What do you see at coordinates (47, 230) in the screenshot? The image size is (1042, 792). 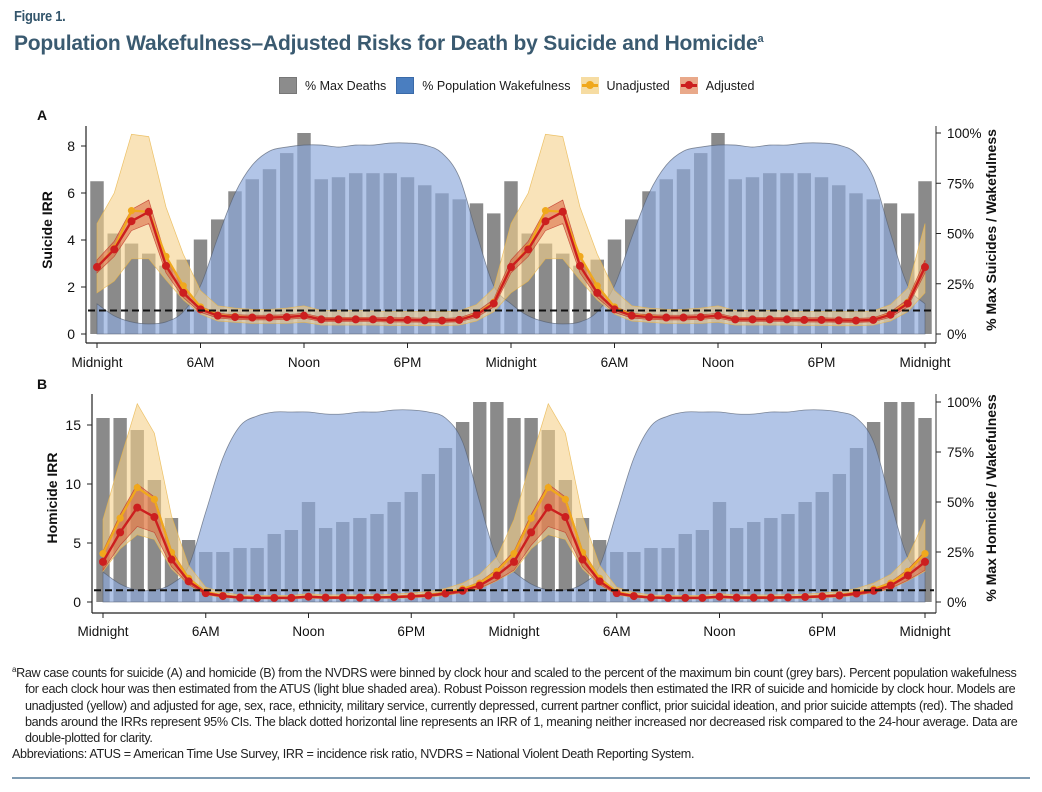 I see `y-axis-title: Suicide IRR` at bounding box center [47, 230].